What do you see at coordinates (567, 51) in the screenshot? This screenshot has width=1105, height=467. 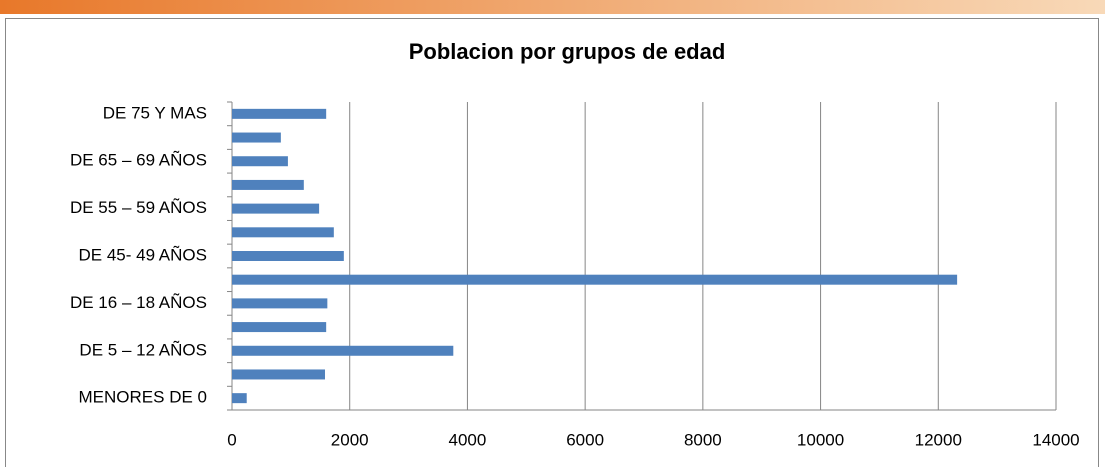 I see `chart-title: Poblacion por grupos de edad` at bounding box center [567, 51].